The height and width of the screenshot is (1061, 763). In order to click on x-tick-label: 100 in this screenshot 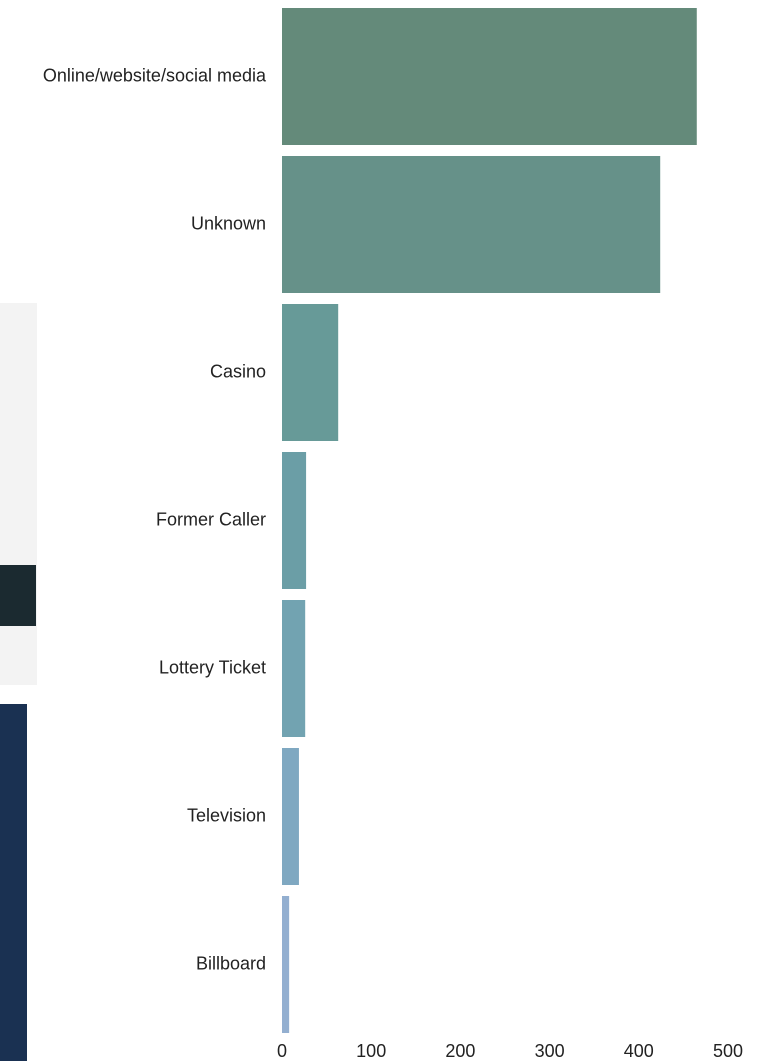, I will do `click(371, 1051)`.